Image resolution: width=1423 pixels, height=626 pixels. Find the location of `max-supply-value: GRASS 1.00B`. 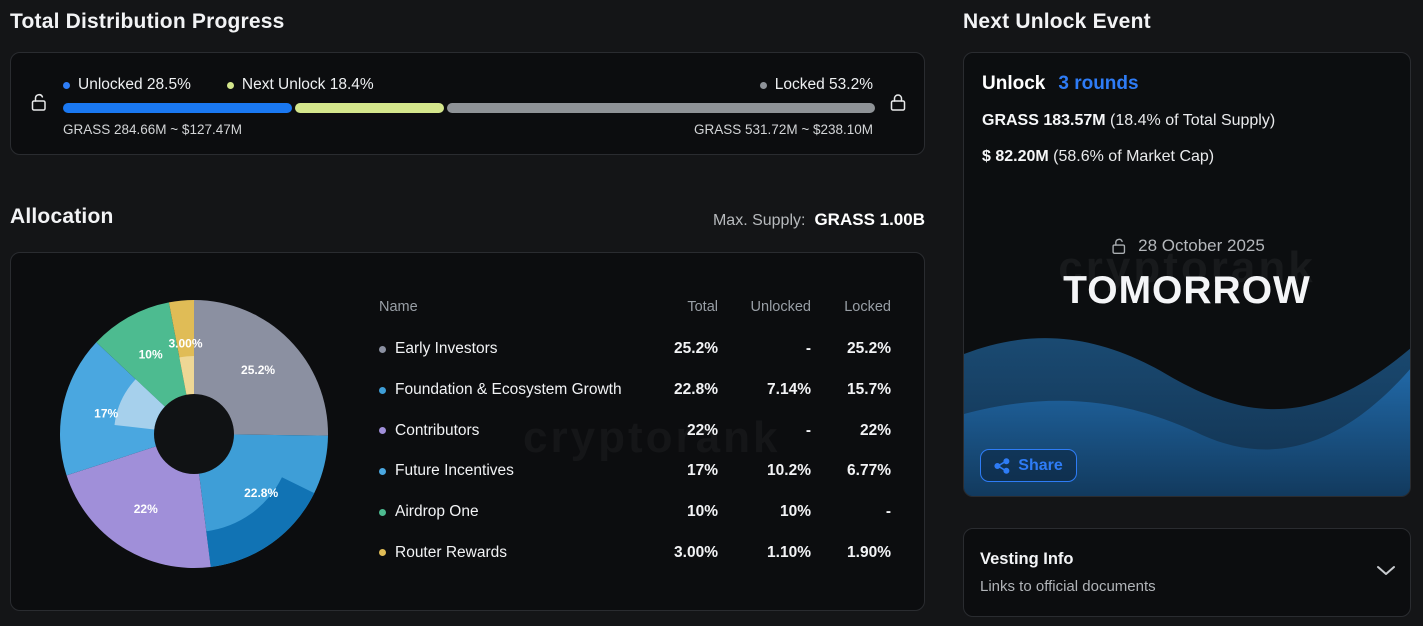

max-supply-value: GRASS 1.00B is located at coordinates (869, 219).